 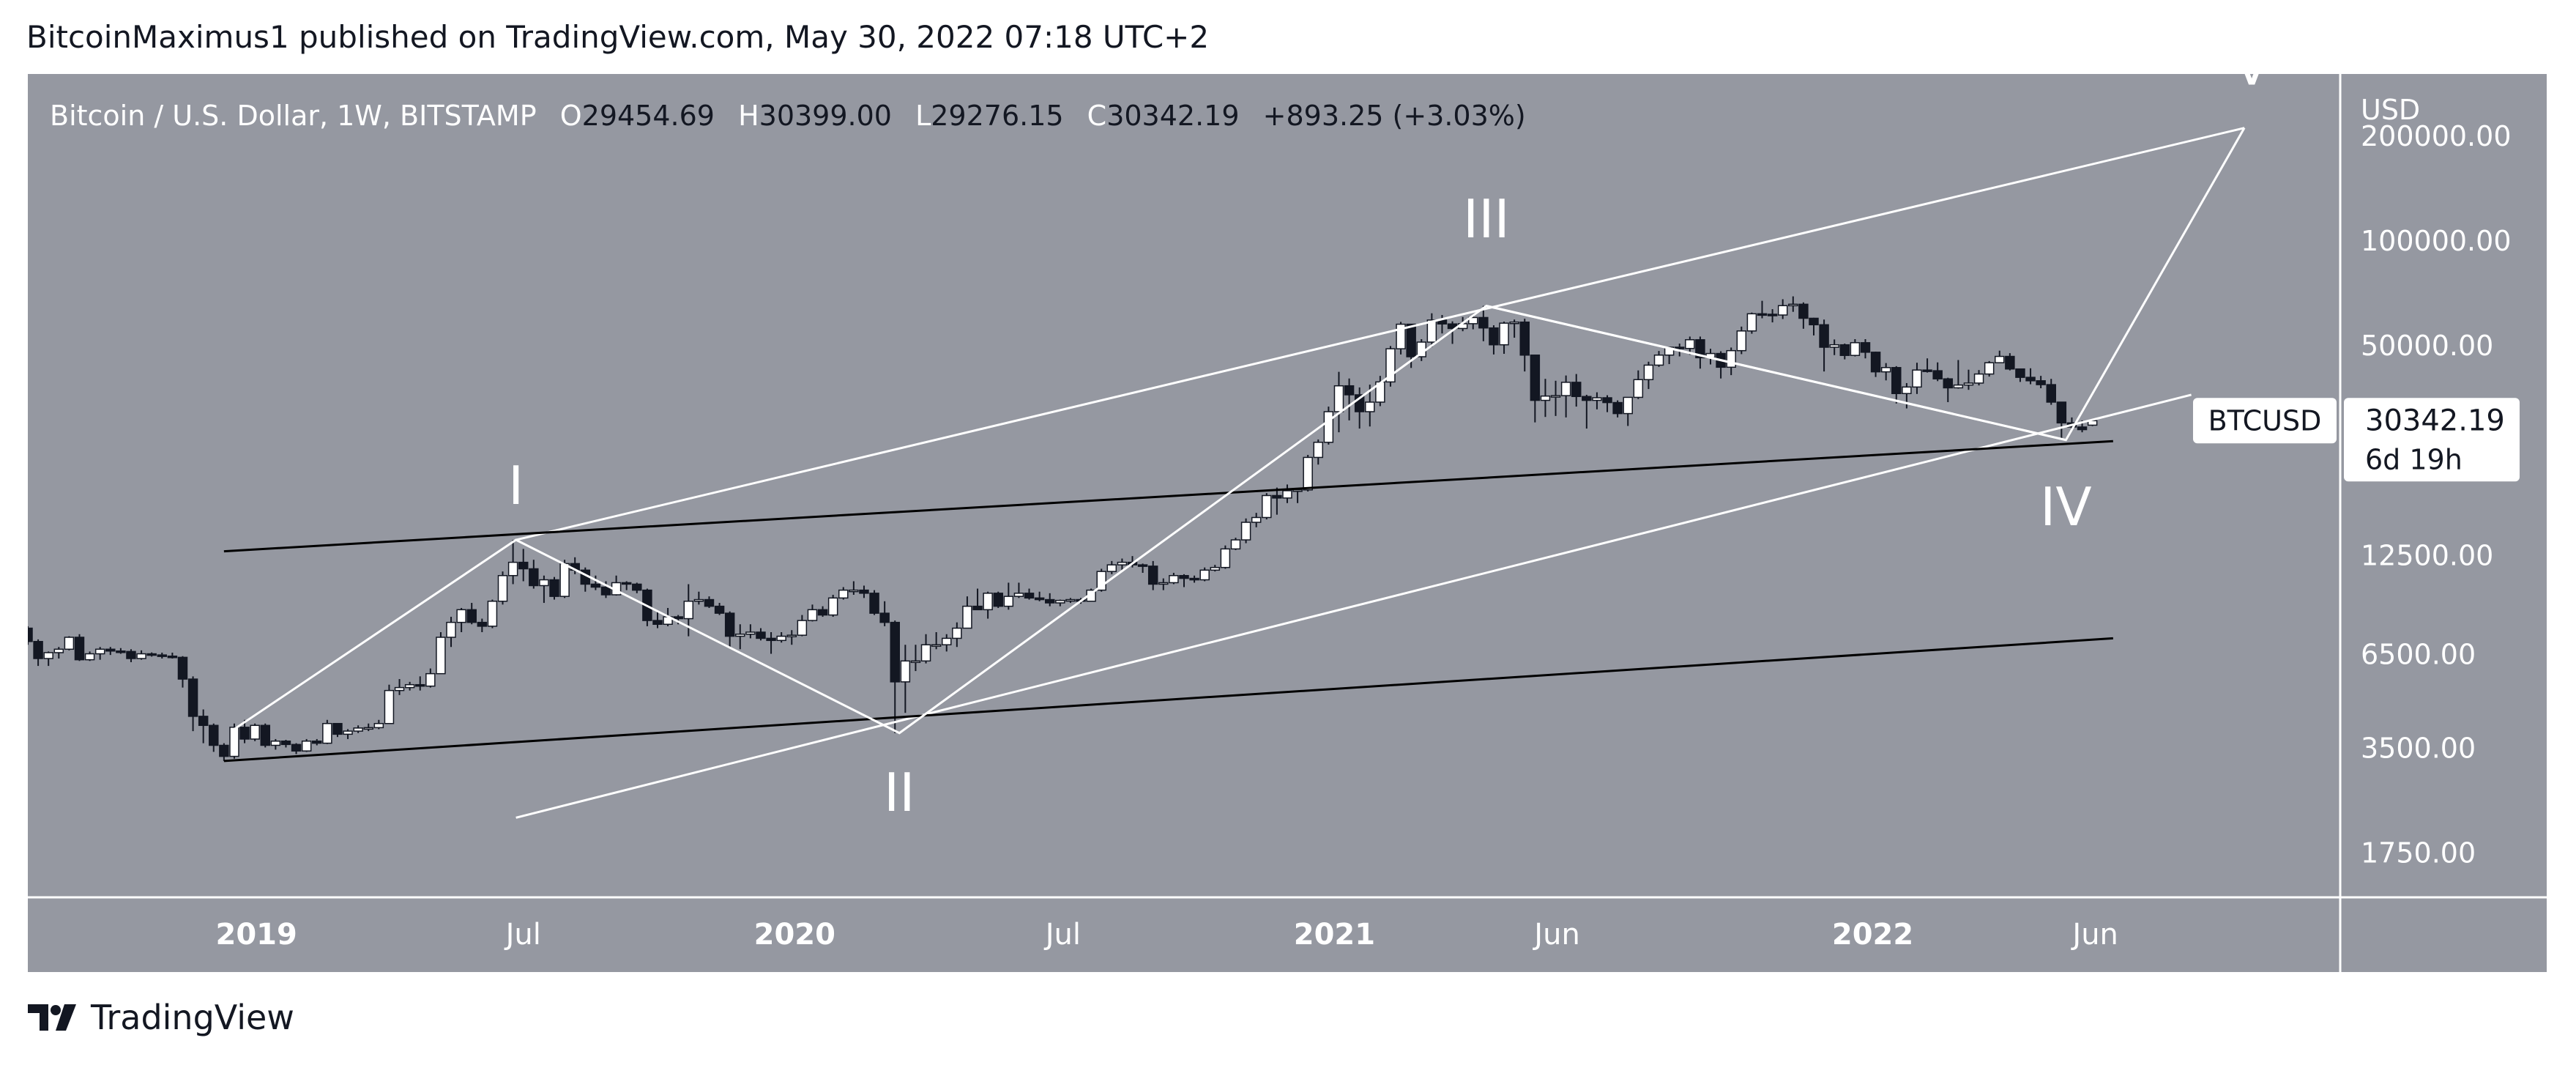 I want to click on x-tick-label: 2019, so click(x=256, y=935).